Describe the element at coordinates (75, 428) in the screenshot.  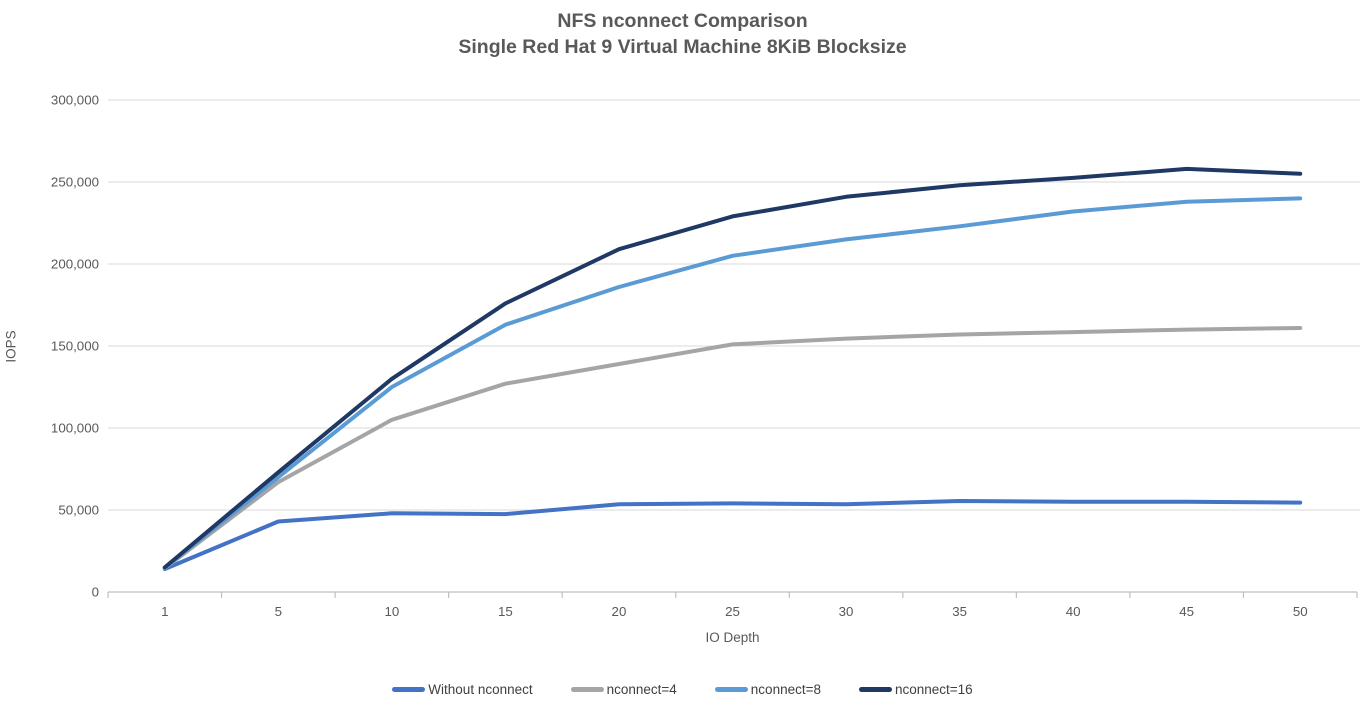
I see `y-tick-label: 100,000` at that location.